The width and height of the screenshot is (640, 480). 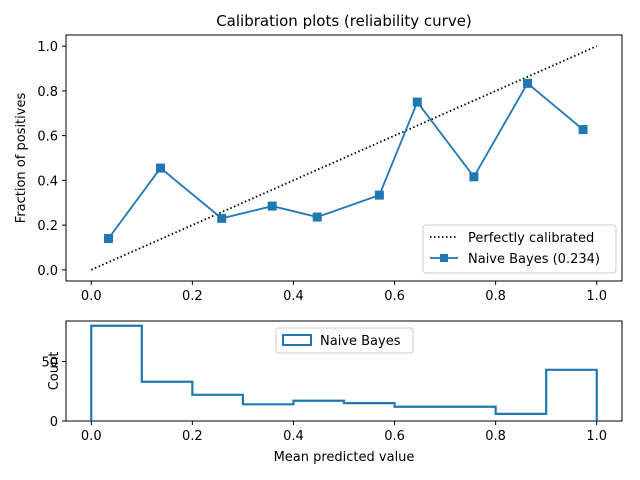 What do you see at coordinates (47, 226) in the screenshot?
I see `top-y-tick-label: 0.2` at bounding box center [47, 226].